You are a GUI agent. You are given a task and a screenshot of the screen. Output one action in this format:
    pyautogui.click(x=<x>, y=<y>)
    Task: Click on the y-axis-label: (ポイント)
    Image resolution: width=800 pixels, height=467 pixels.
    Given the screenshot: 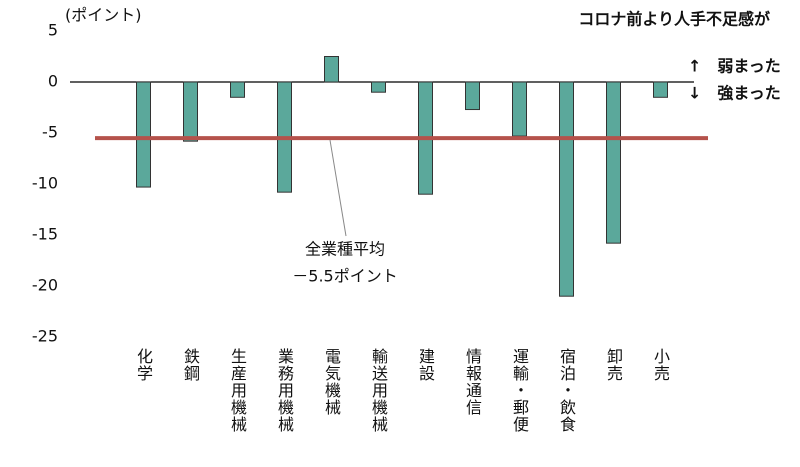 What is the action you would take?
    pyautogui.click(x=103, y=15)
    